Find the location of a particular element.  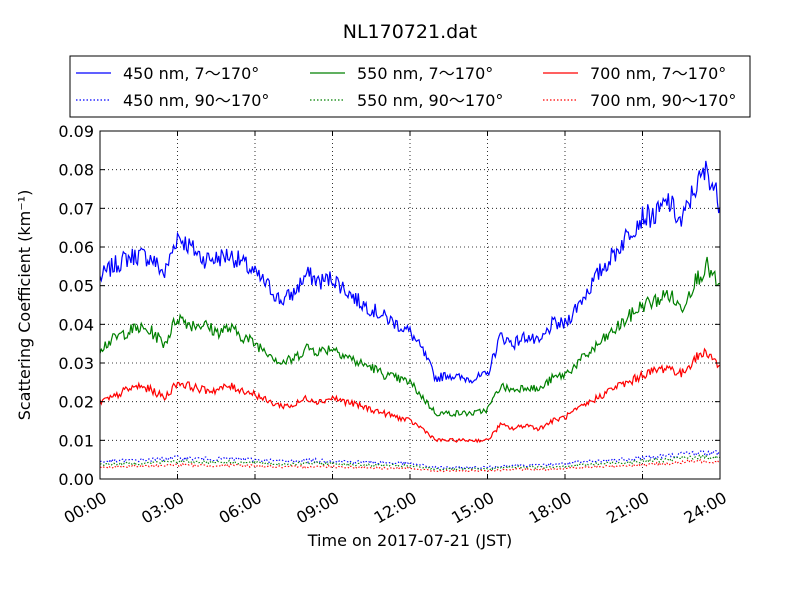

x-axis-label: Time on 2017-07-21 (JST) is located at coordinates (409, 540).